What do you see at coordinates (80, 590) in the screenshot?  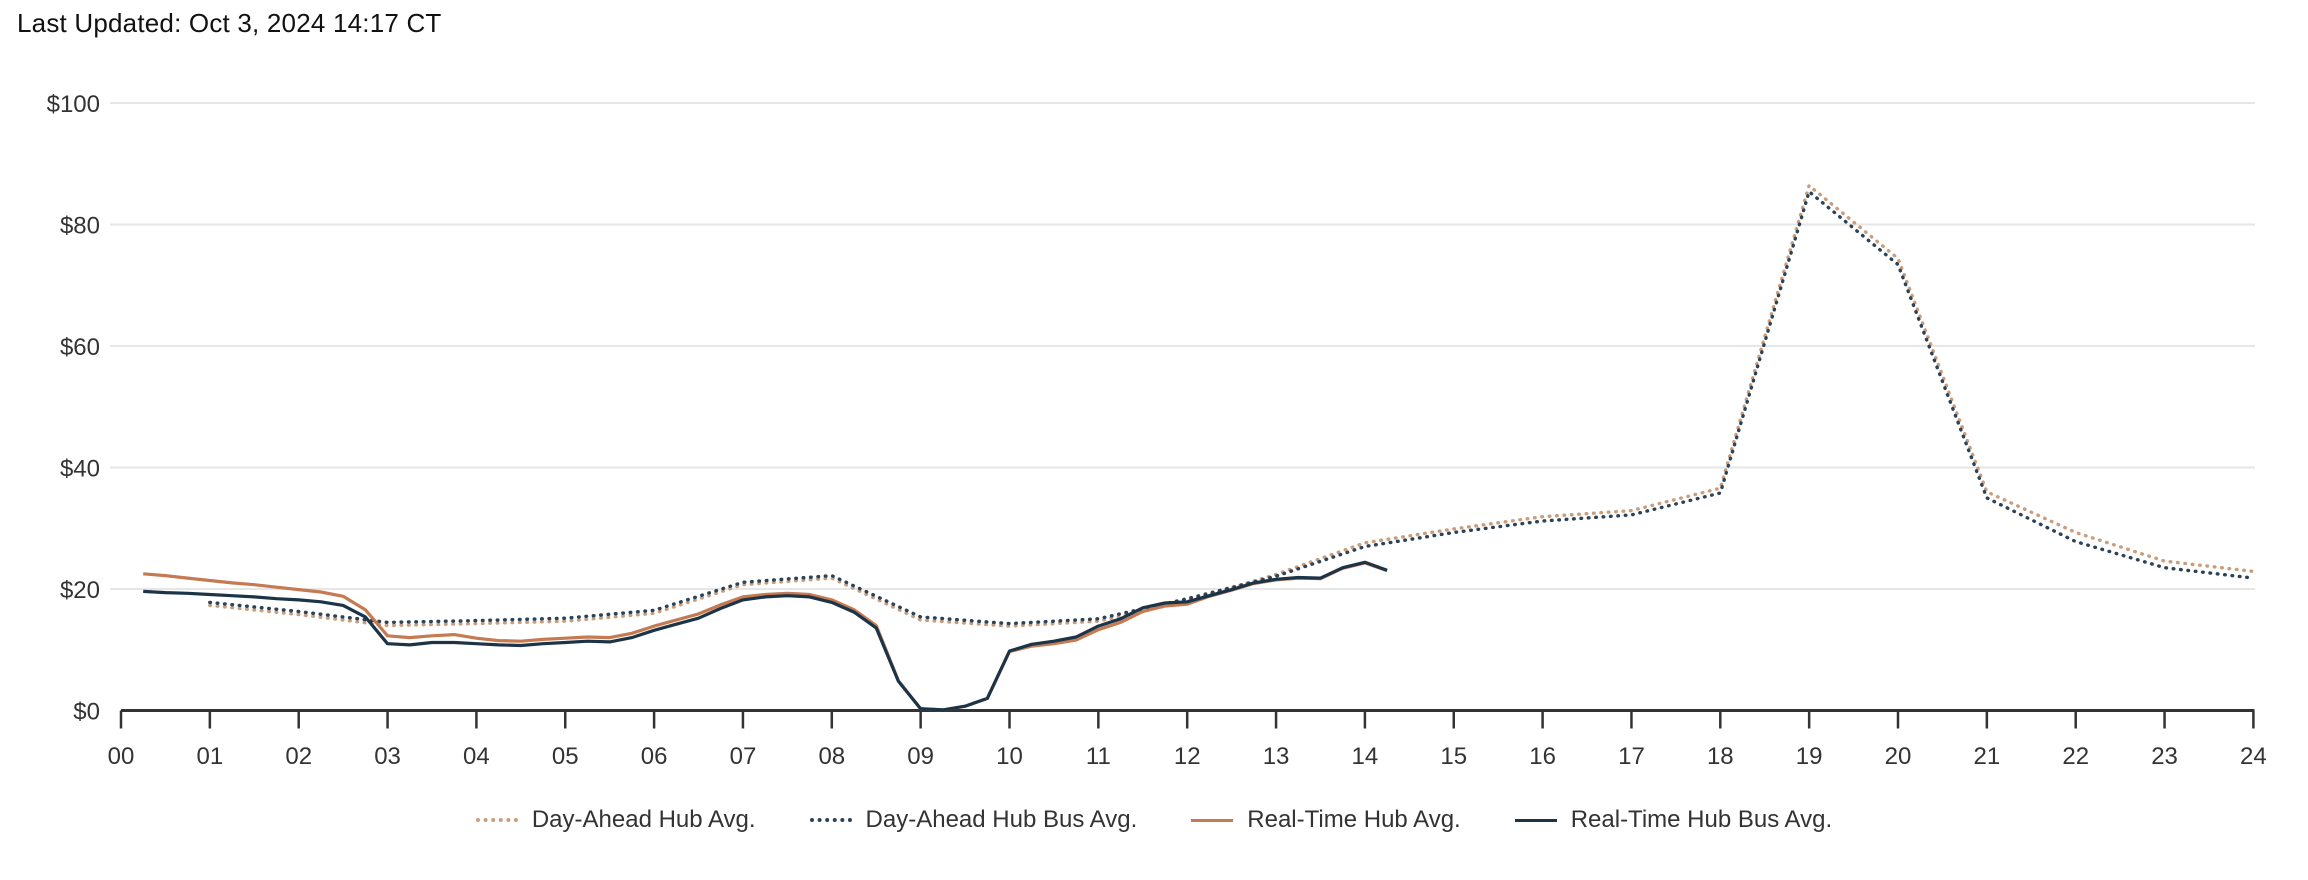 I see `y-tick-label: $20` at bounding box center [80, 590].